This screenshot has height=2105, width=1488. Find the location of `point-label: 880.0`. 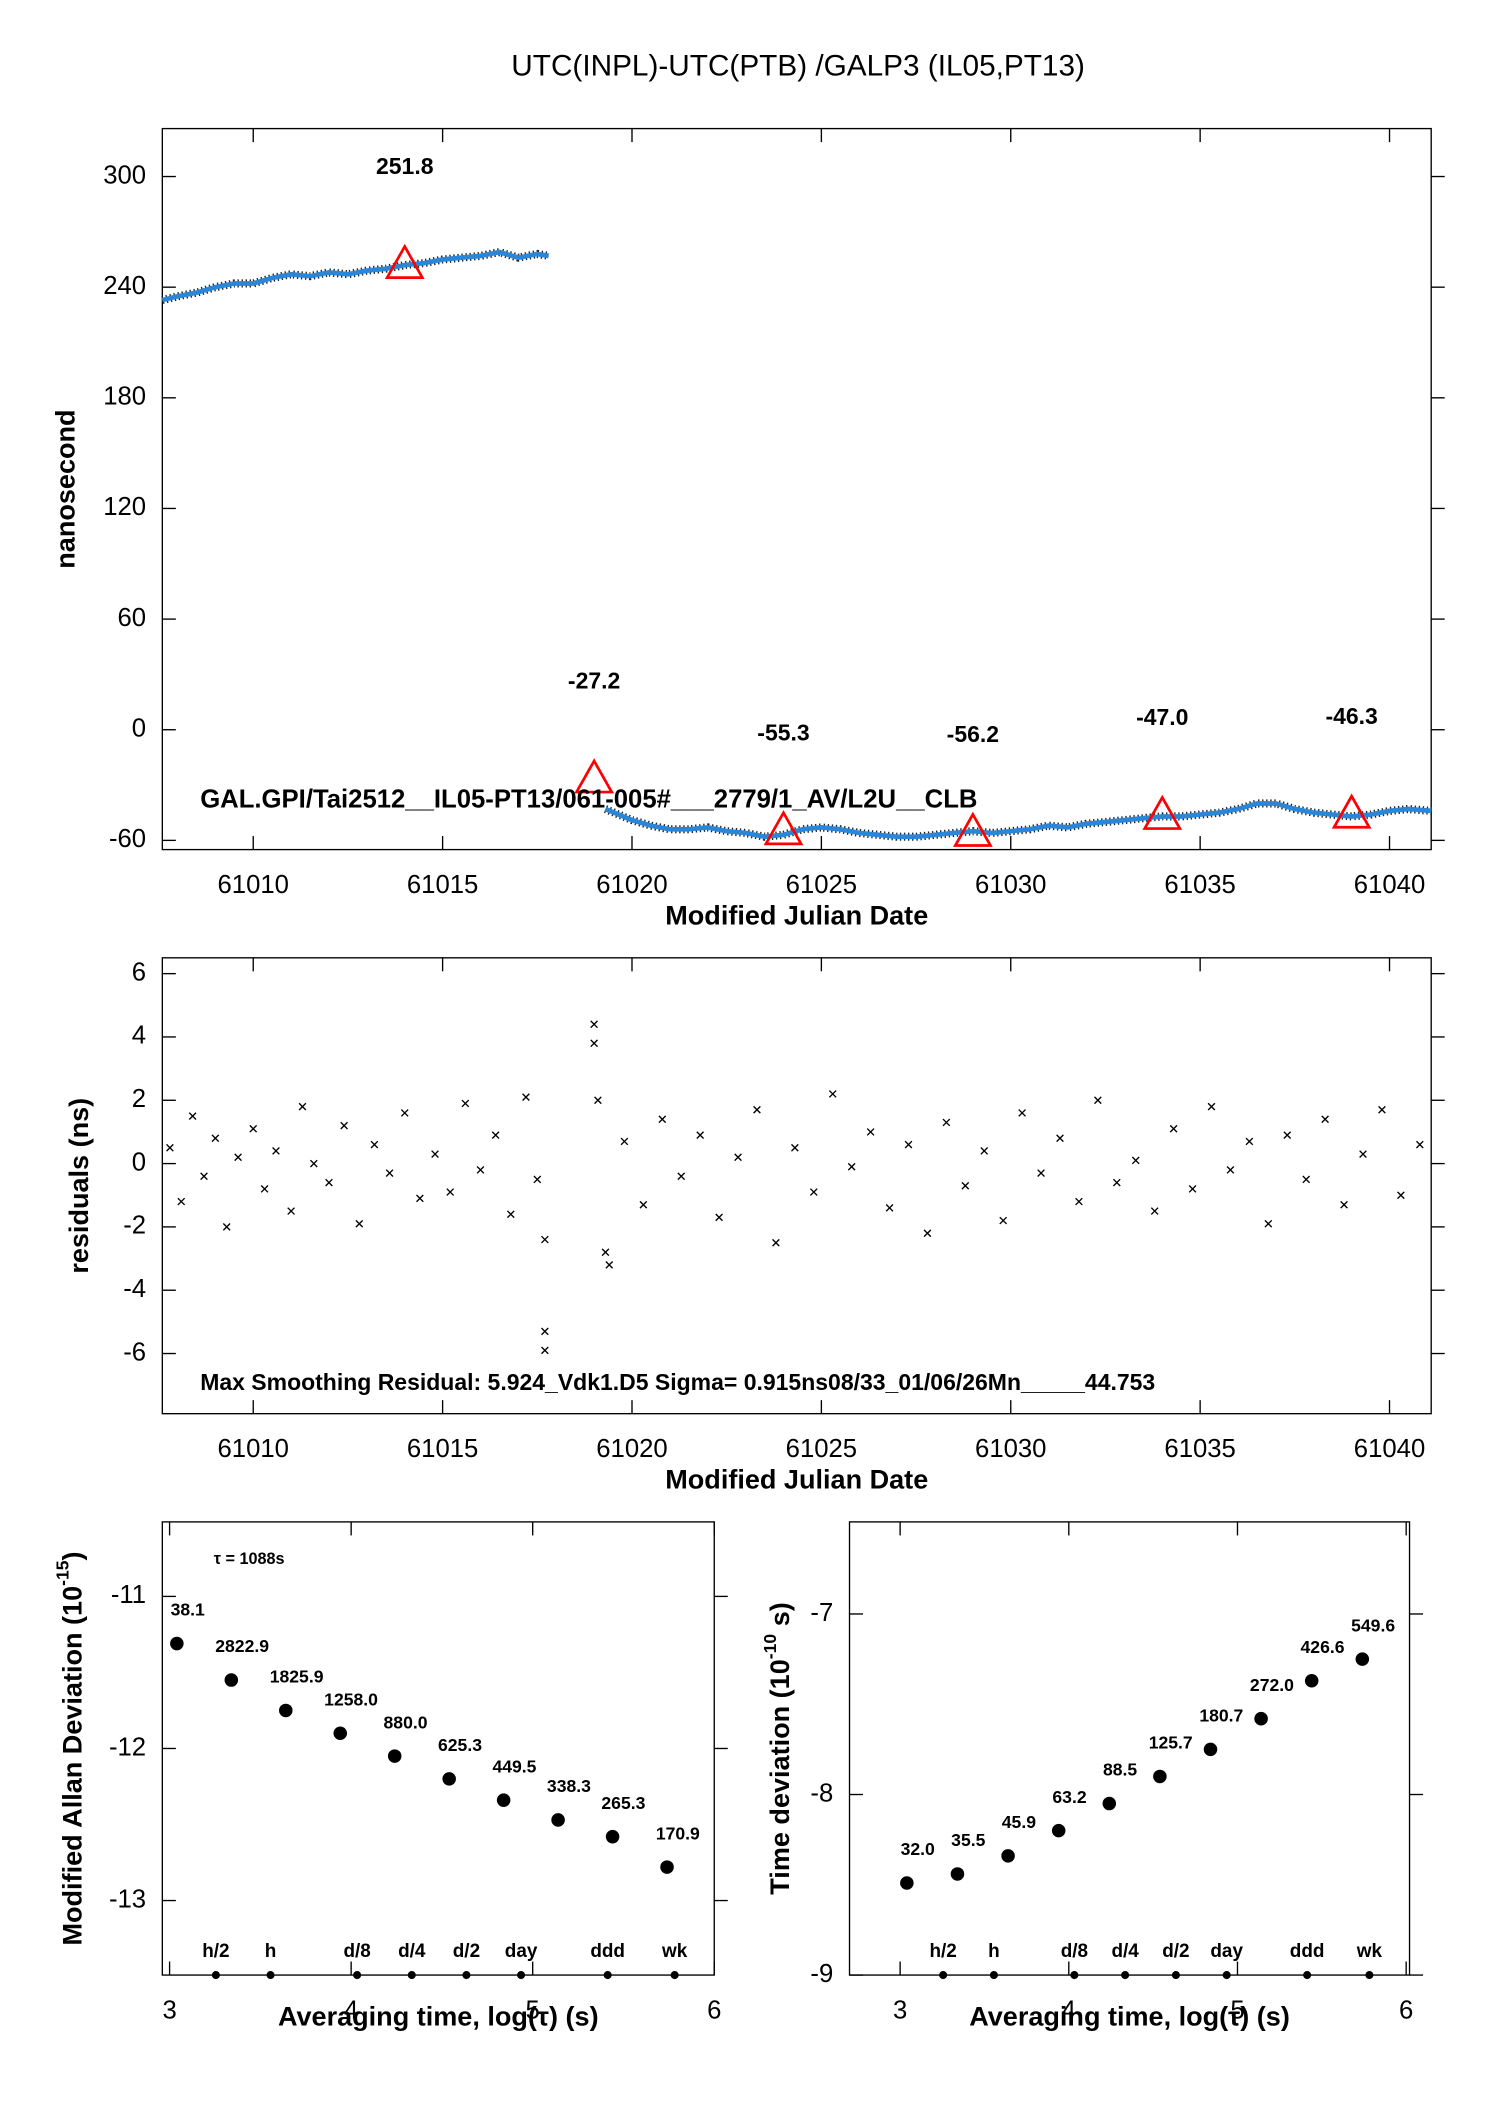

point-label: 880.0 is located at coordinates (406, 1722).